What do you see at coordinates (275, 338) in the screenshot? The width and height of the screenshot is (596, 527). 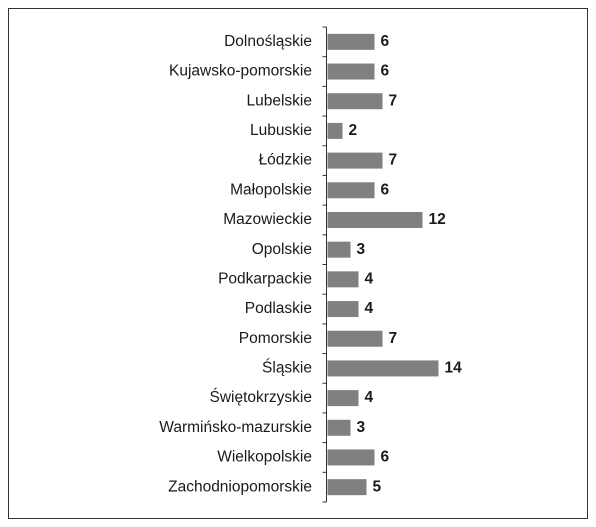 I see `category-label: Pomorskie` at bounding box center [275, 338].